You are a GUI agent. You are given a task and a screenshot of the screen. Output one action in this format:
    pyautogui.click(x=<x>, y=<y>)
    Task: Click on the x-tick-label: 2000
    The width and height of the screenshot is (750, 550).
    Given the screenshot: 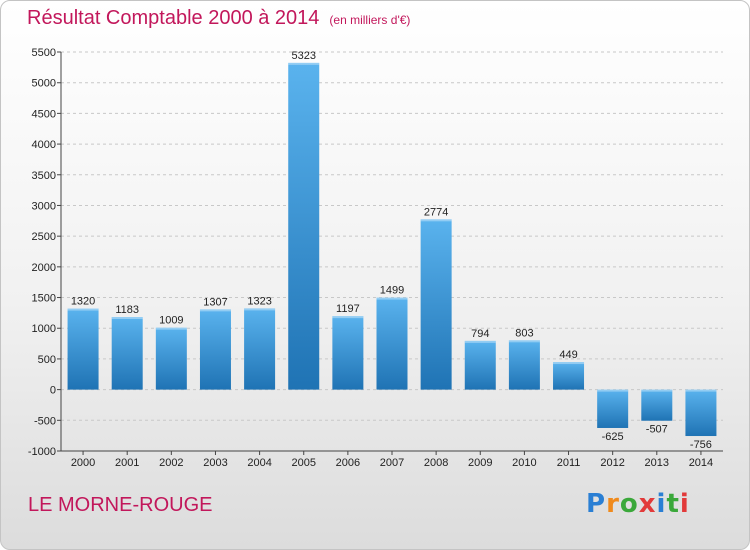 What is the action you would take?
    pyautogui.click(x=83, y=463)
    